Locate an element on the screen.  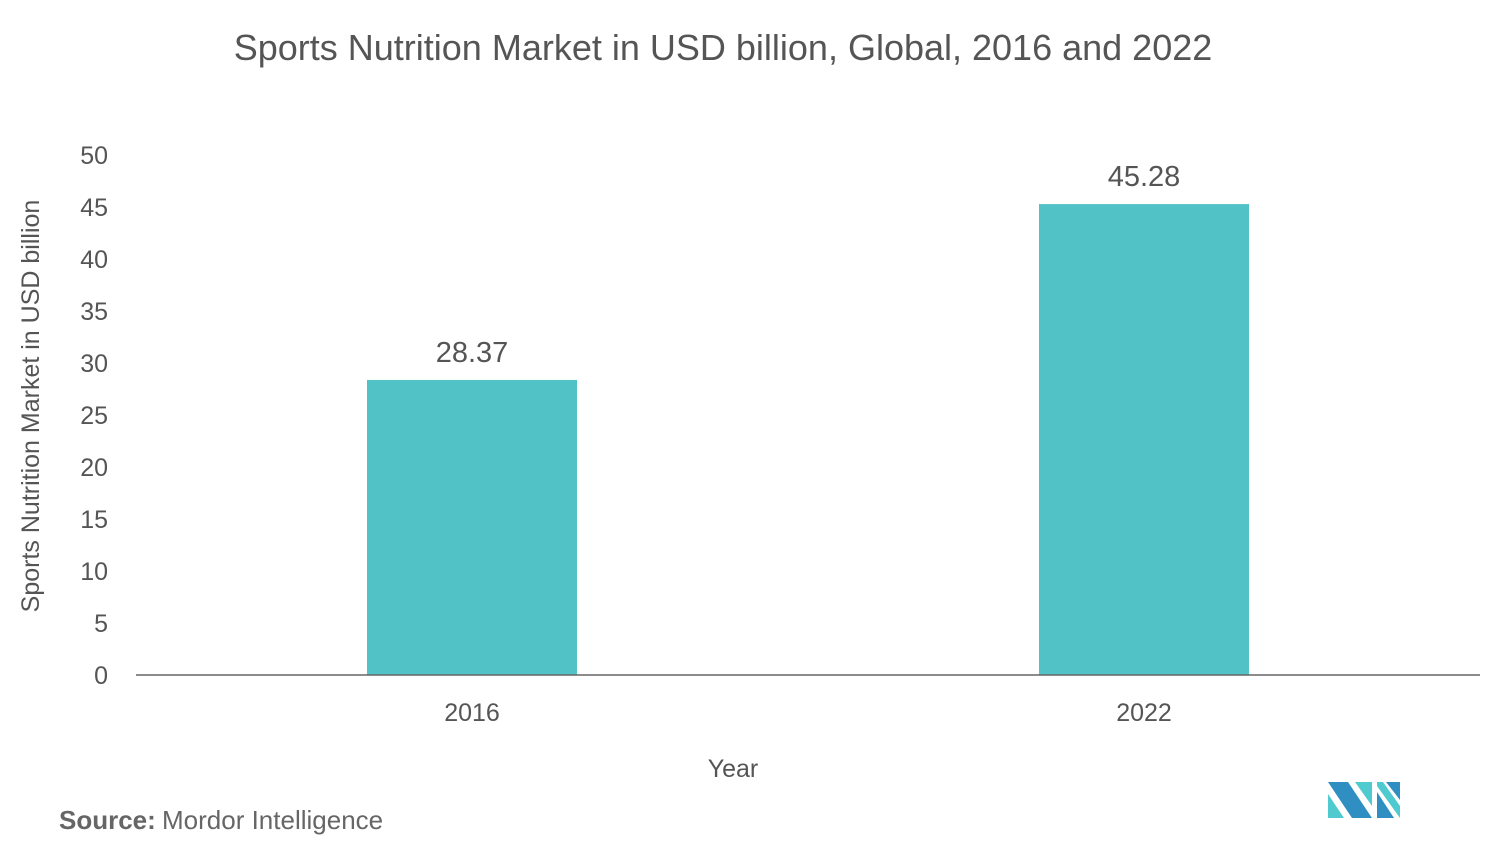
y-tick-label: 0 is located at coordinates (101, 676).